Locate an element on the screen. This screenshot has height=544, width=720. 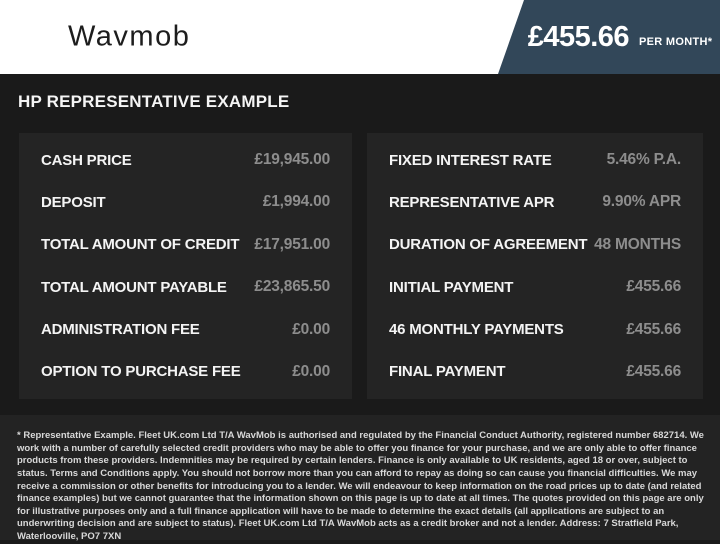
finance-row-label: TOTAL AMOUNT OF CREDIT is located at coordinates (140, 245).